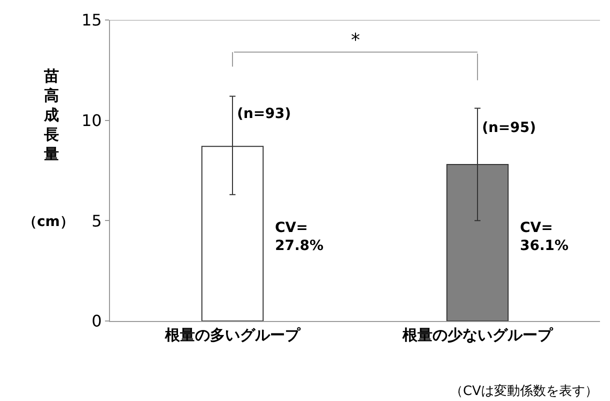 This screenshot has width=610, height=401. Describe the element at coordinates (509, 128) in the screenshot. I see `annotation: (n=95)` at that location.